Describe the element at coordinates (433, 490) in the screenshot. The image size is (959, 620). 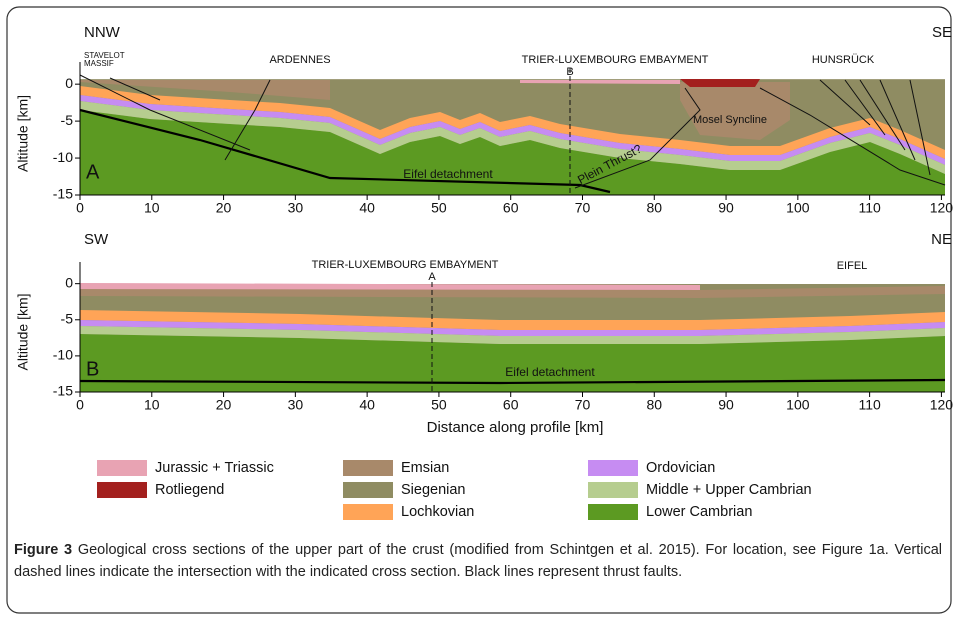
I see `legend-label: Siegenian` at that location.